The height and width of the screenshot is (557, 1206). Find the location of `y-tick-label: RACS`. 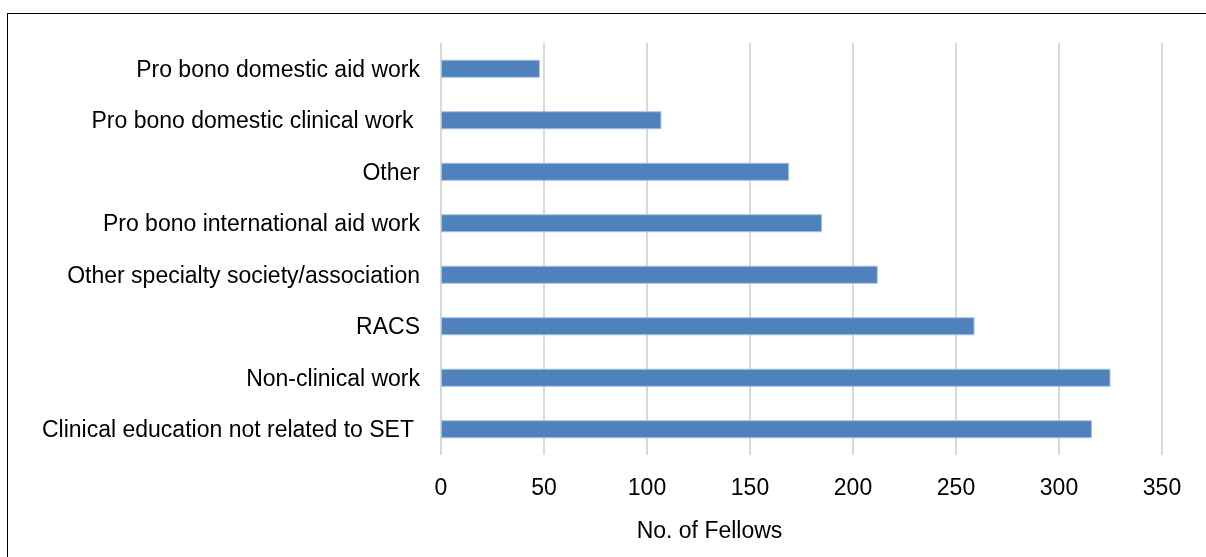

y-tick-label: RACS is located at coordinates (388, 326).